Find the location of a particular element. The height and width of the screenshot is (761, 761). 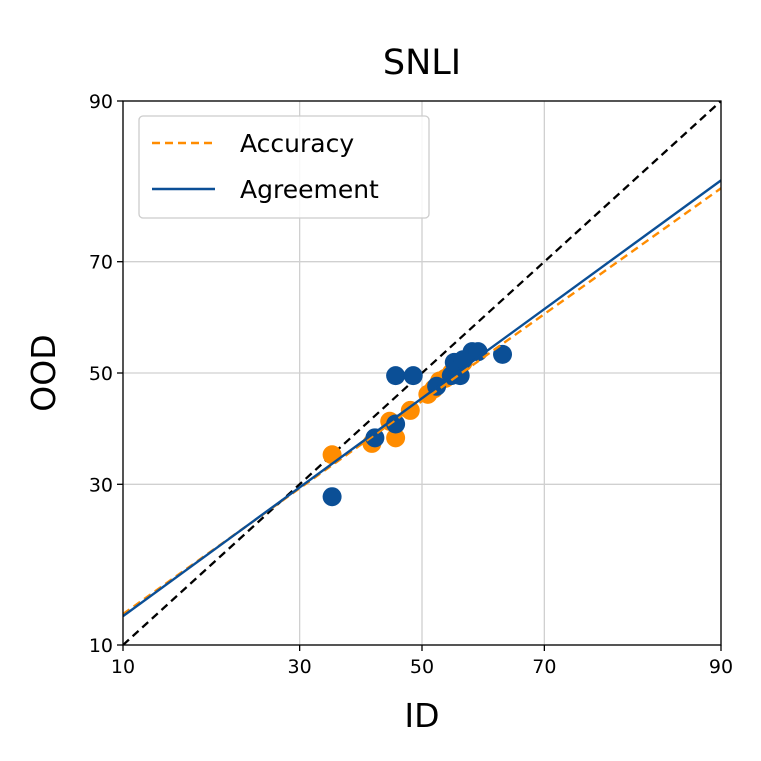

y-tick-label: 70 is located at coordinates (101, 263).